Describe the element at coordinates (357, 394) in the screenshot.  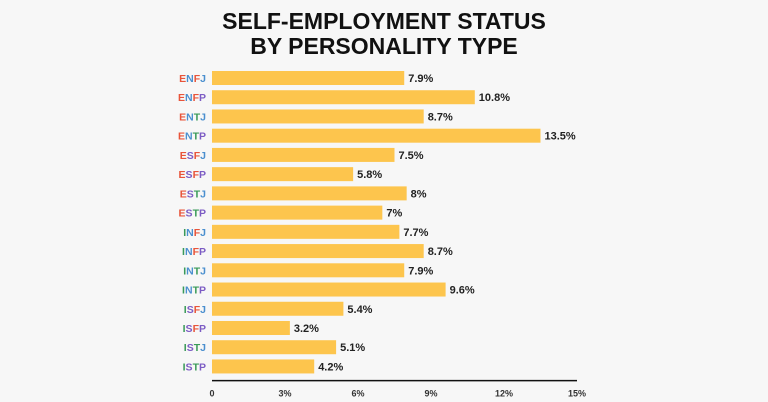
I see `x-tick-label: 6%` at that location.